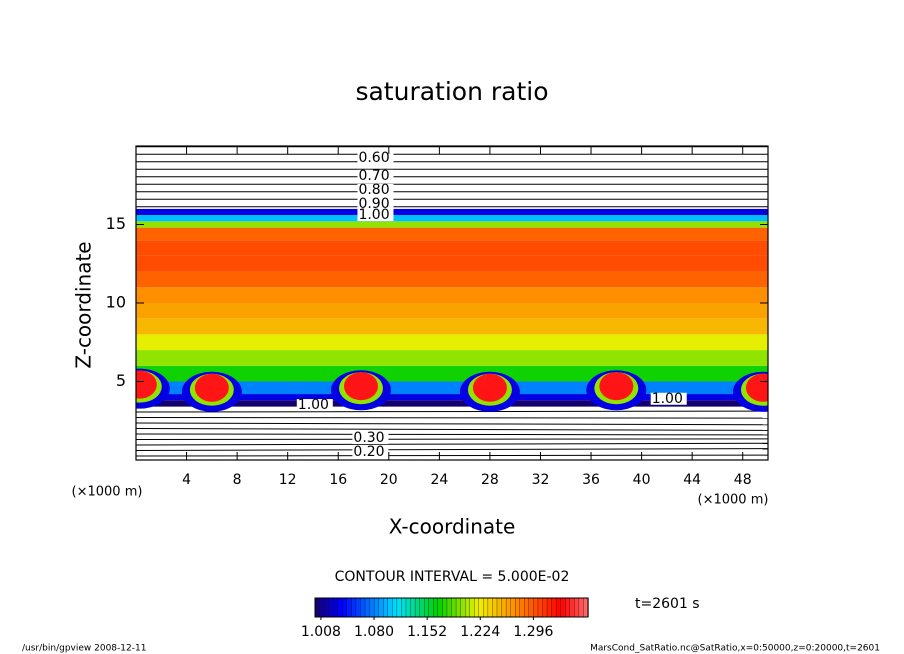 This screenshot has height=654, width=904. Describe the element at coordinates (451, 91) in the screenshot. I see `chart-title: saturation ratio` at that location.